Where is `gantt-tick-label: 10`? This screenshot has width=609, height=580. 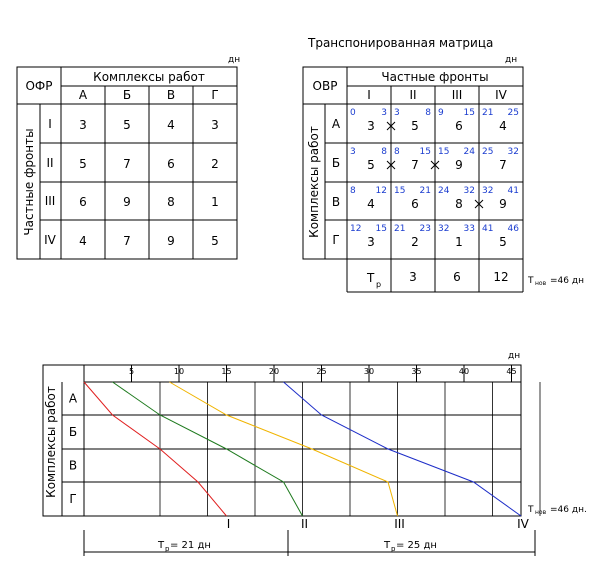 gantt-tick-label: 10 is located at coordinates (179, 371).